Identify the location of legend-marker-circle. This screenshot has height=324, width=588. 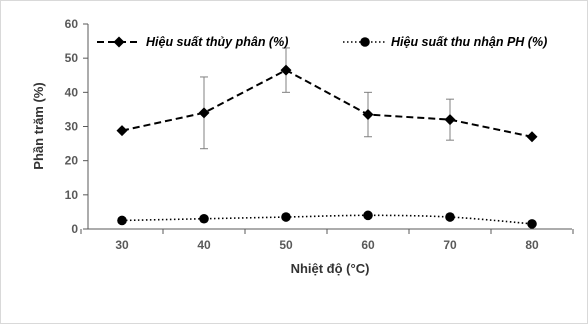
(365, 42).